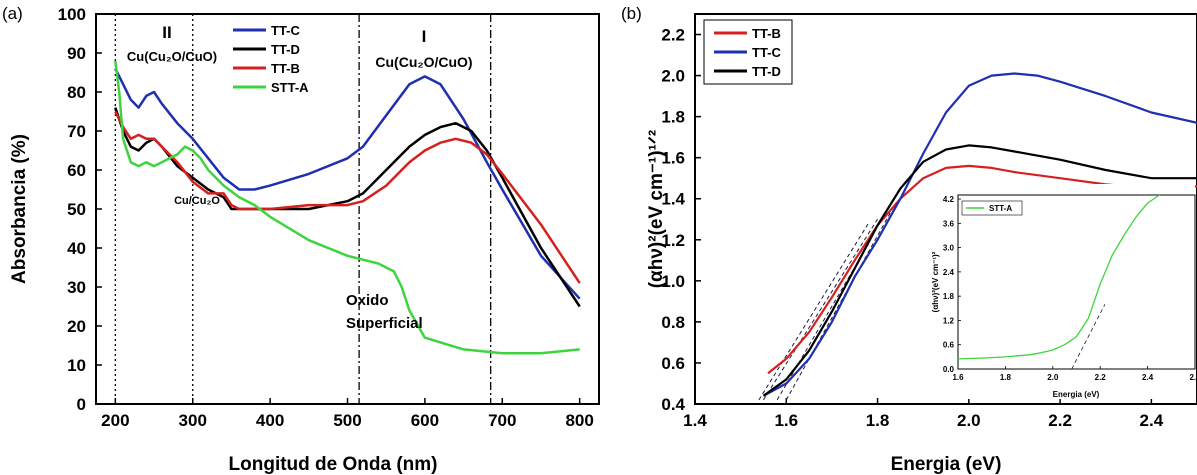 Image resolution: width=1197 pixels, height=475 pixels. What do you see at coordinates (285, 68) in the screenshot?
I see `chart-a-legend-label: TT-B` at bounding box center [285, 68].